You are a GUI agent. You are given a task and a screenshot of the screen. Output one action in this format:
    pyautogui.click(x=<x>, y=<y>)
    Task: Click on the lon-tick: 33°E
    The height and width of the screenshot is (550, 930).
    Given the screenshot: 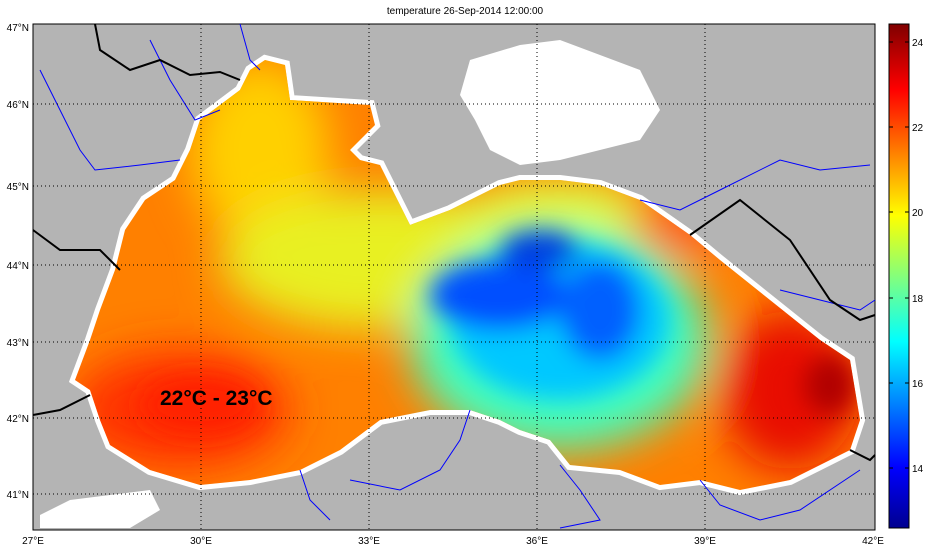 What is the action you would take?
    pyautogui.click(x=369, y=541)
    